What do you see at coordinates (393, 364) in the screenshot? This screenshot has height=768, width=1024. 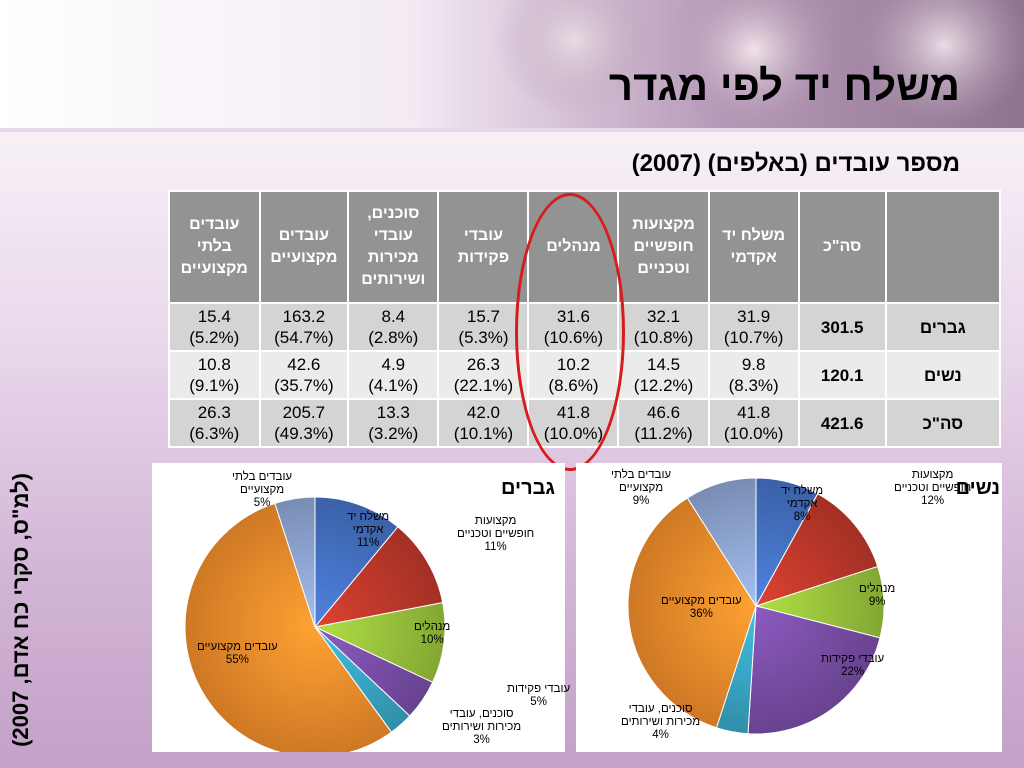 I see `cell-value: 4.9` at bounding box center [393, 364].